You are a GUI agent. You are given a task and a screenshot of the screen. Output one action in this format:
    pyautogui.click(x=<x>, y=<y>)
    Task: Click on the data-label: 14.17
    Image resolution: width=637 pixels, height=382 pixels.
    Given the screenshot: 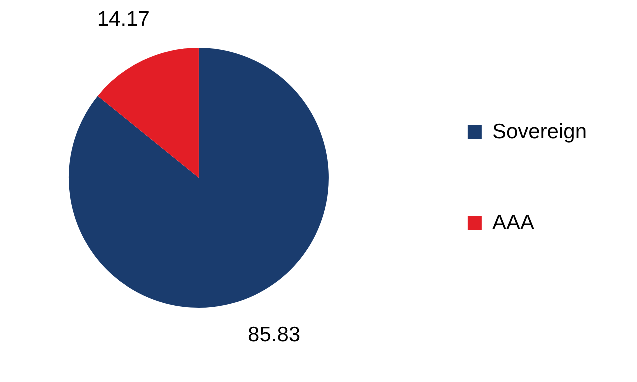 What is the action you would take?
    pyautogui.click(x=123, y=19)
    